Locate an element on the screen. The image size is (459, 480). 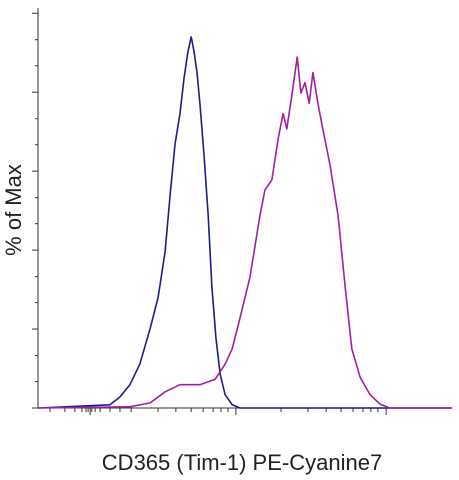
y-axis-label: % of Max is located at coordinates (13, 210).